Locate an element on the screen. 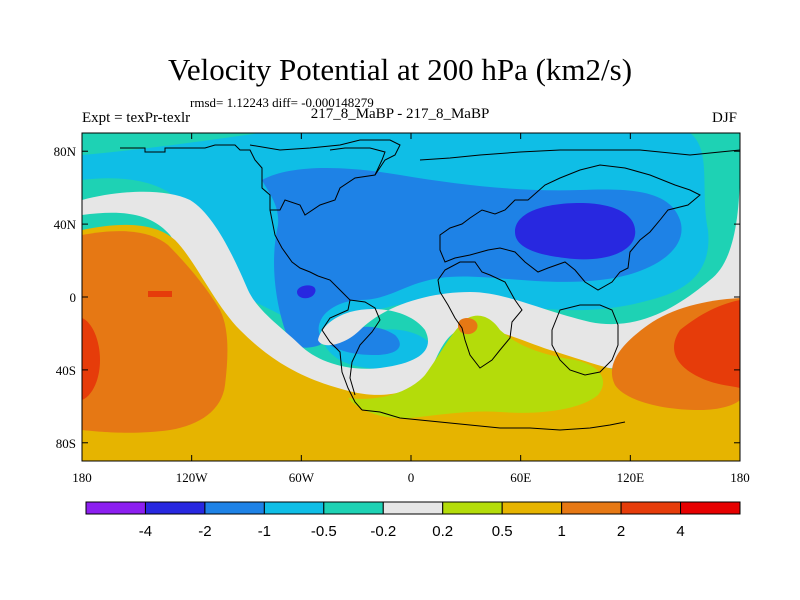  colorbar-label: -2 is located at coordinates (204, 531).